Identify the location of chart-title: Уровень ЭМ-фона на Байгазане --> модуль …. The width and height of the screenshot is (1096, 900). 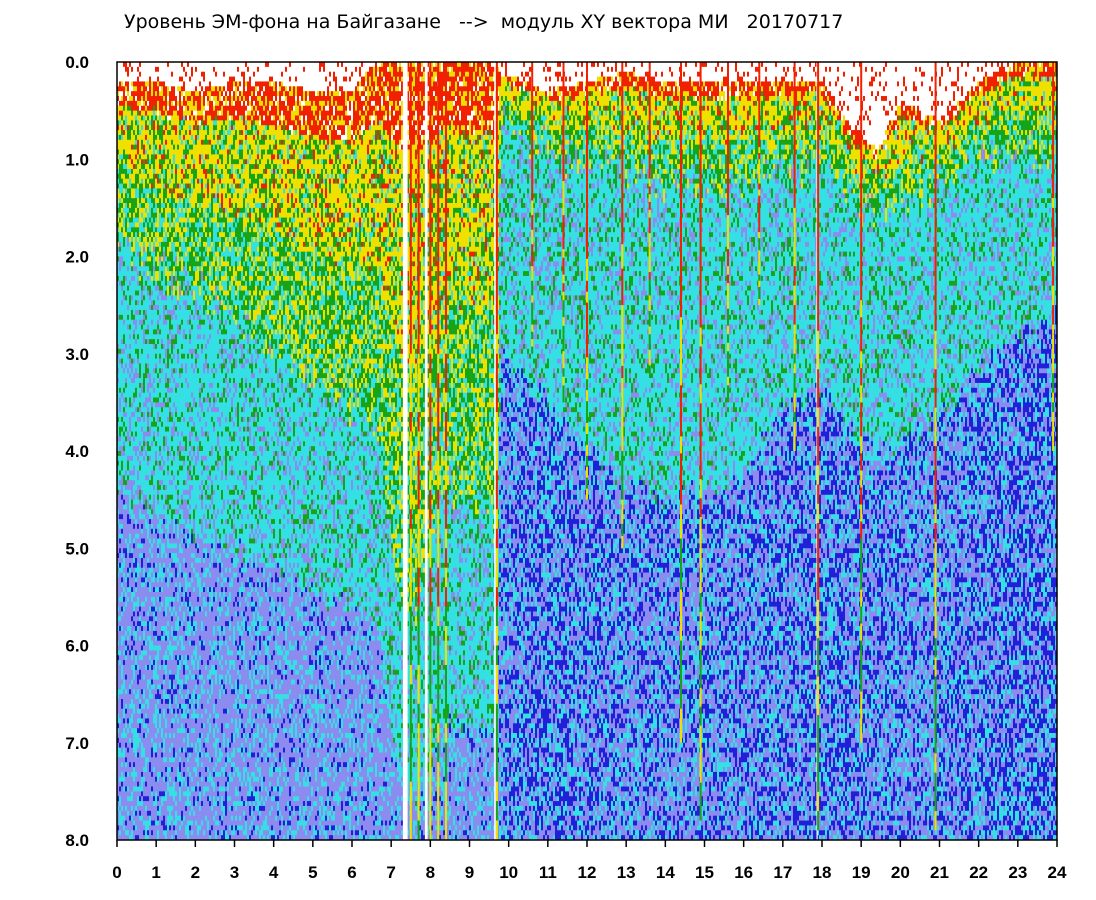
(483, 22).